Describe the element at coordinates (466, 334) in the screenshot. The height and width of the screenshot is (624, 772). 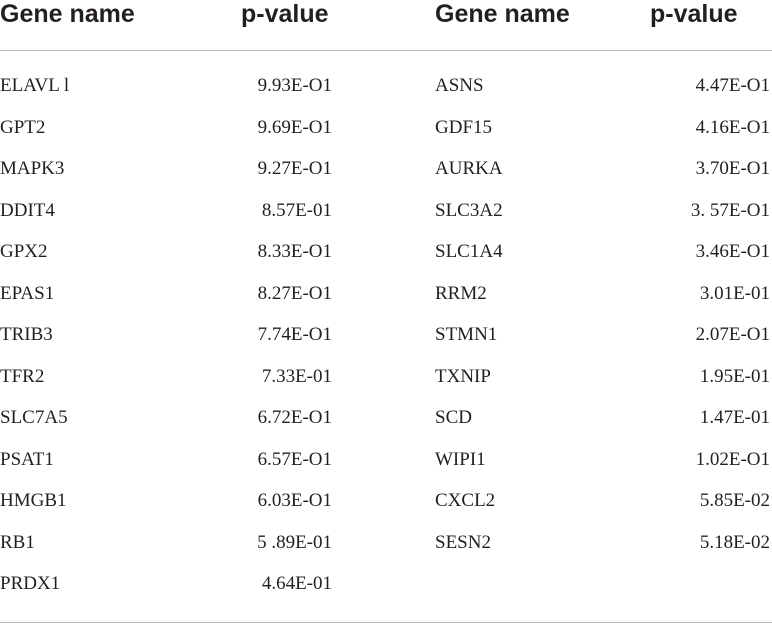
I see `gene-name-cell: STMN1` at that location.